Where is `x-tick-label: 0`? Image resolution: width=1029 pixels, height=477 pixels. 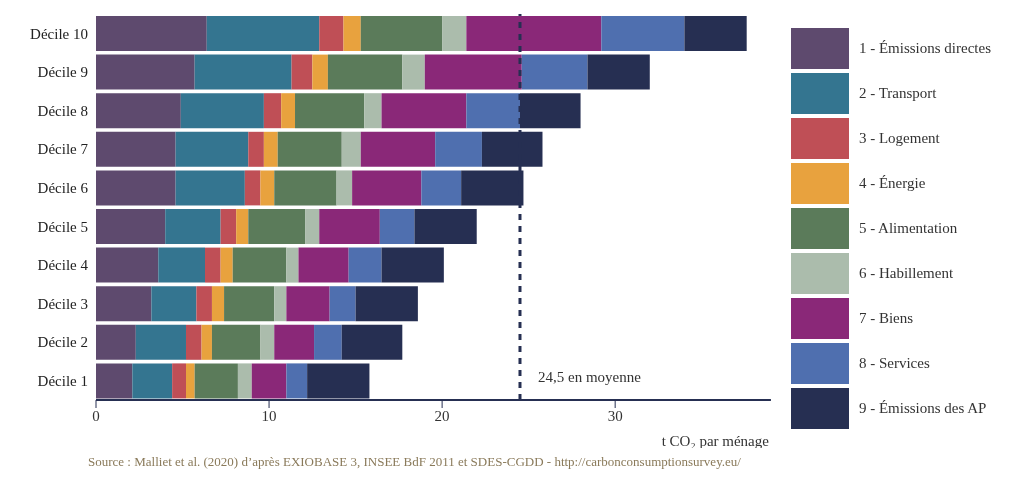
x-tick-label: 0 is located at coordinates (96, 415).